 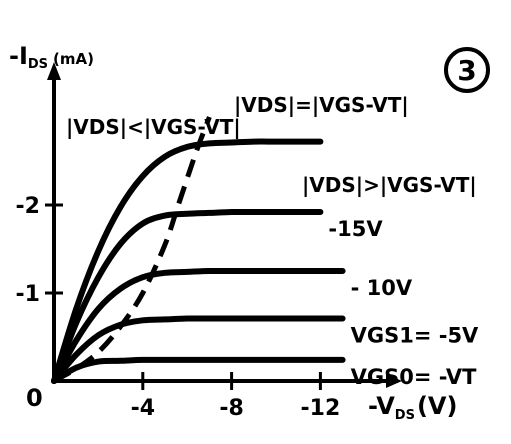 I want to click on triode-region-label: |VDS|<|VGS-VT|, so click(x=153, y=127).